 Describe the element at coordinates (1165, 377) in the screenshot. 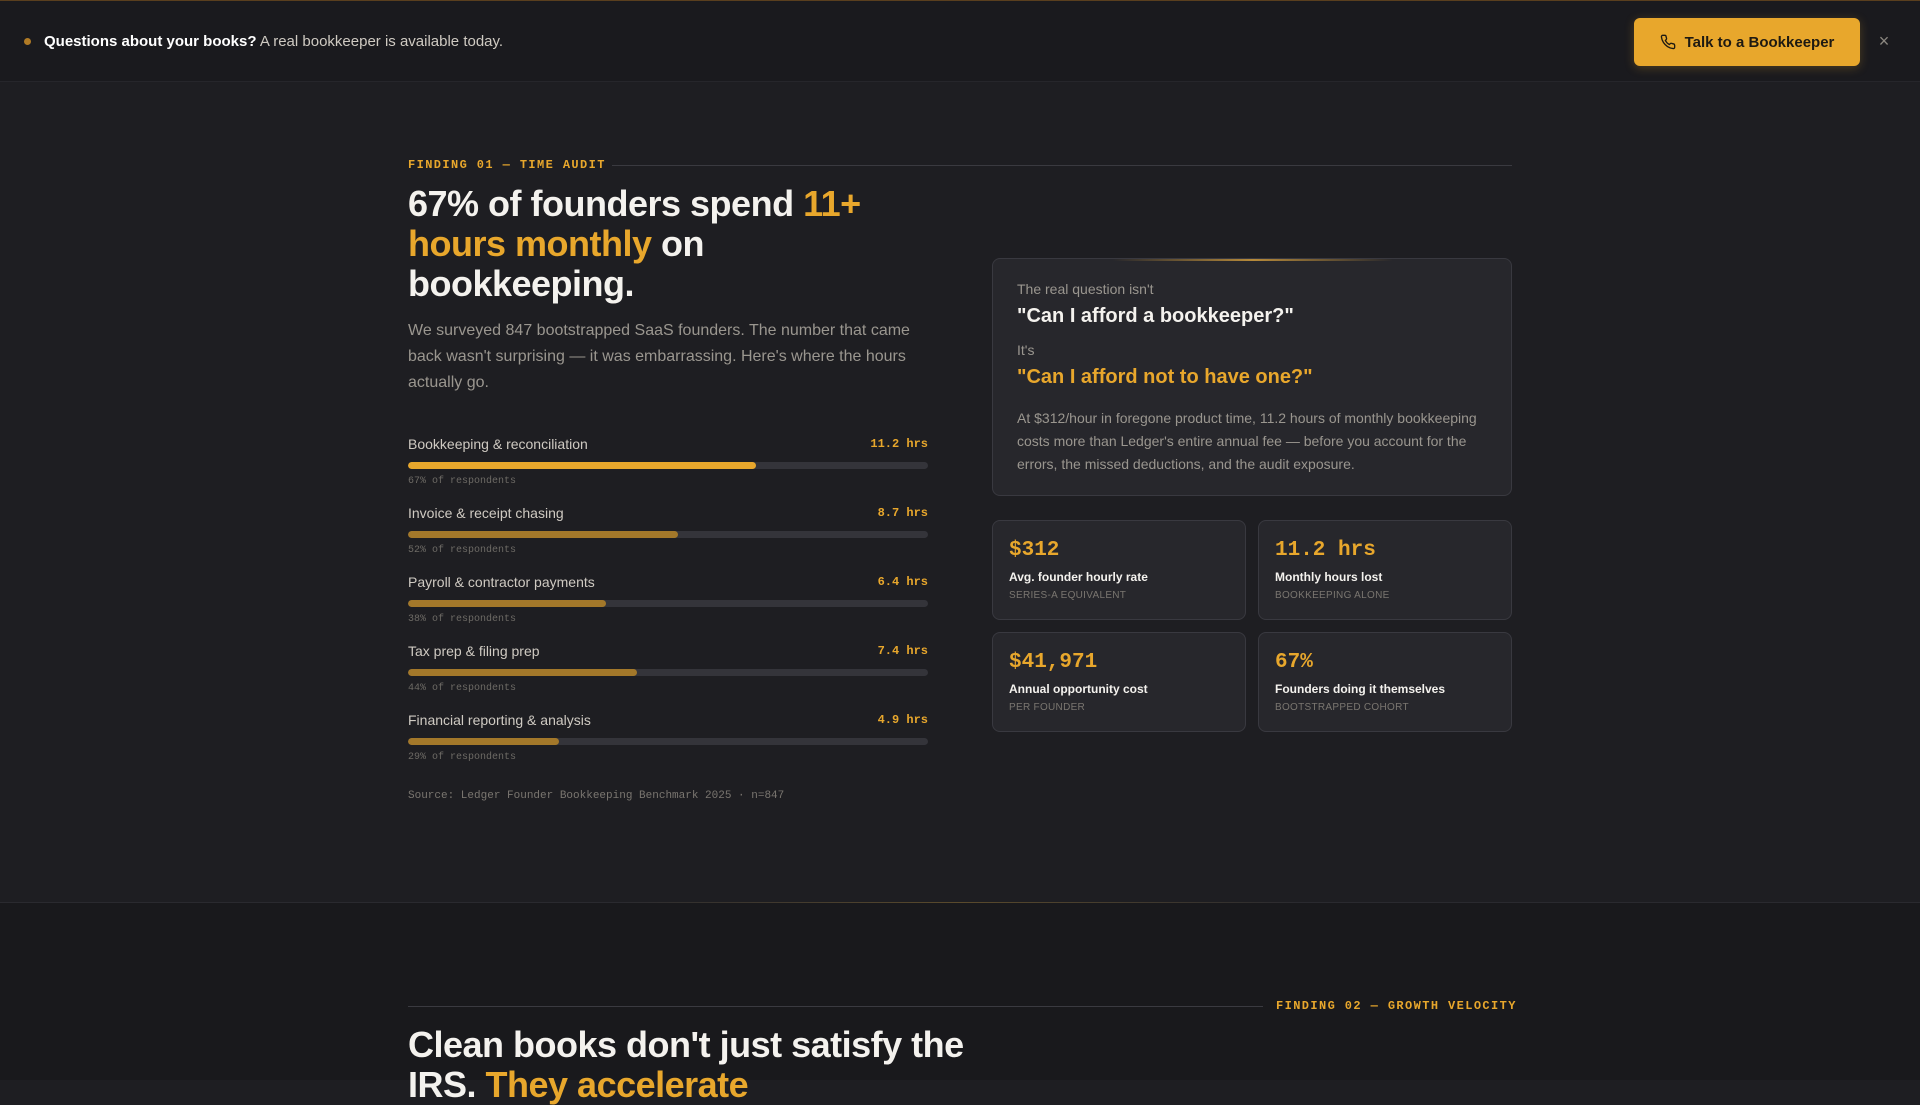

I see `quote-alt-question: "Can I afford not to have one?"` at that location.